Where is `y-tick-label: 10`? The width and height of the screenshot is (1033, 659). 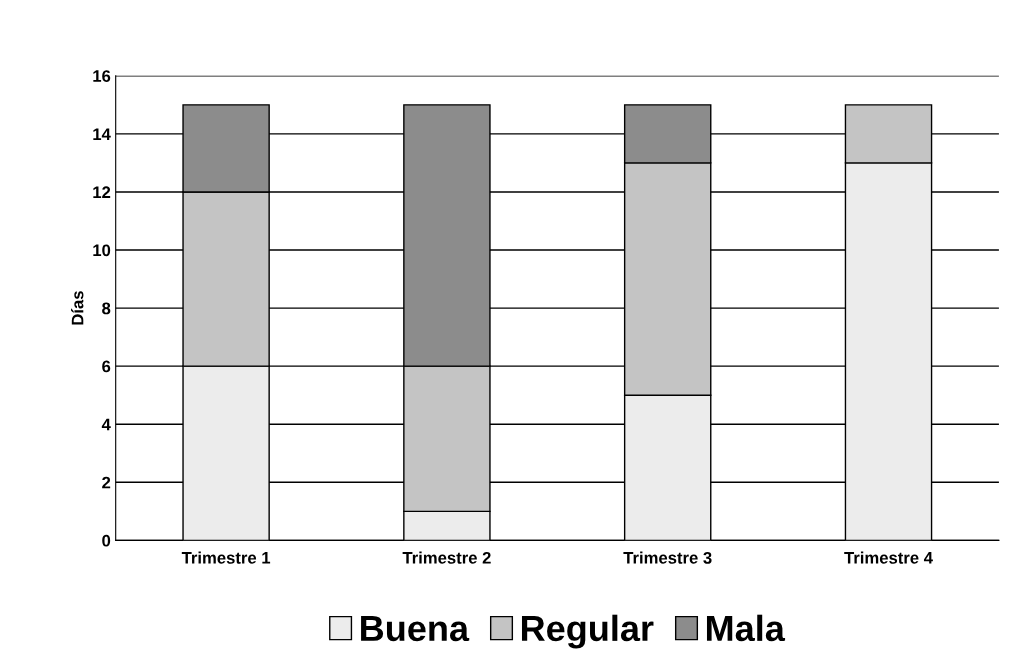 y-tick-label: 10 is located at coordinates (102, 250).